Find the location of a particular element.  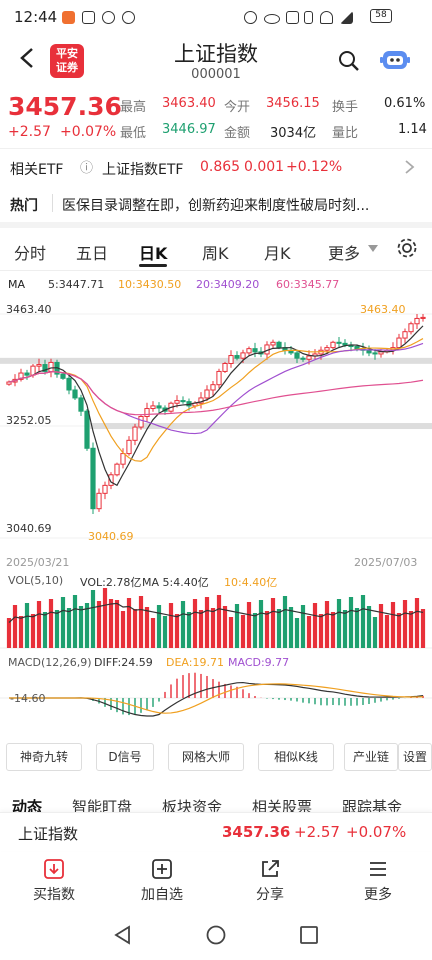

signal-icon is located at coordinates (346, 18).